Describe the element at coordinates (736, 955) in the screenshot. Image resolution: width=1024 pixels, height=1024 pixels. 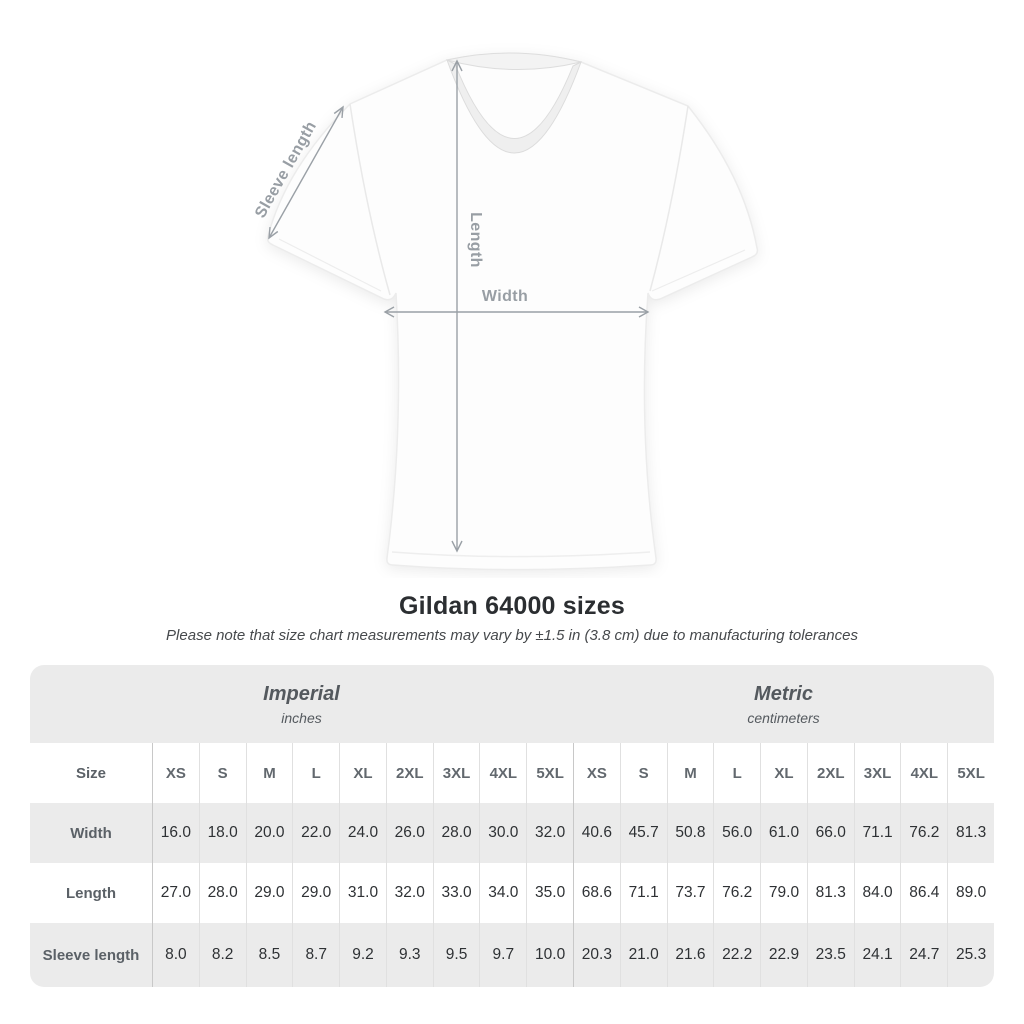
I see `table-cell: 22.2` at that location.